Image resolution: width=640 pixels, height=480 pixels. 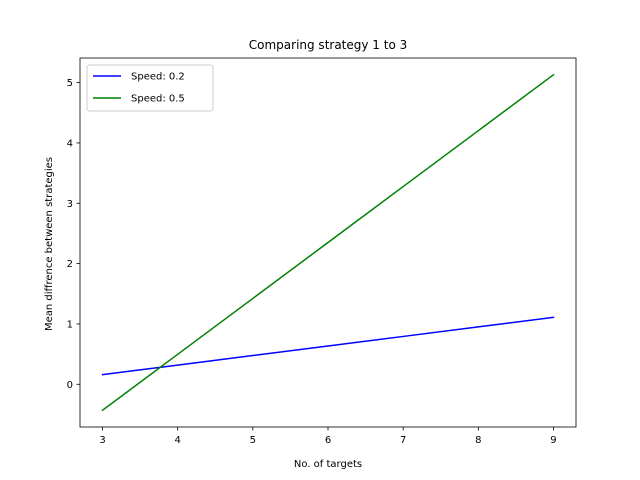 I want to click on y-tick-label: 1, so click(x=70, y=324).